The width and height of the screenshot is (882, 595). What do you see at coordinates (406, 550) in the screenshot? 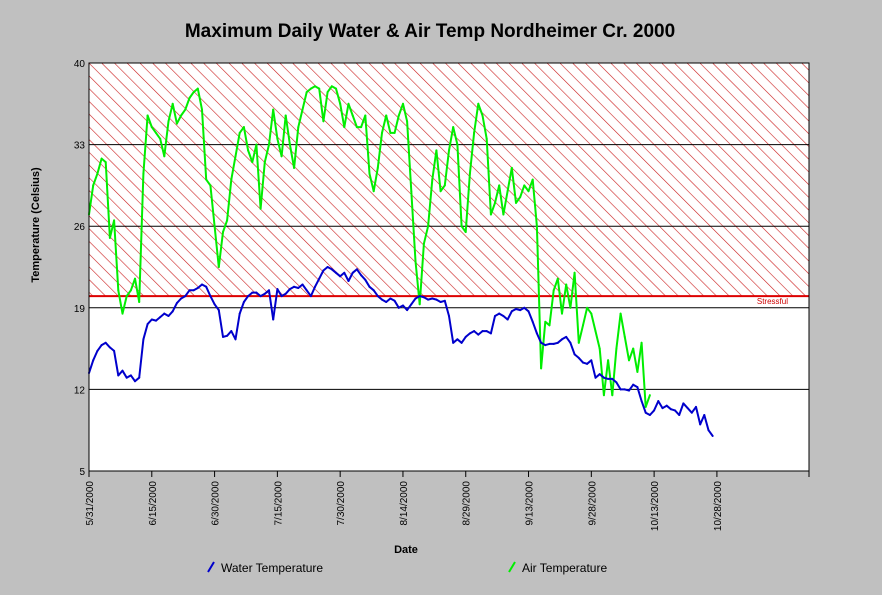
I see `x-axis-label: Date` at bounding box center [406, 550].